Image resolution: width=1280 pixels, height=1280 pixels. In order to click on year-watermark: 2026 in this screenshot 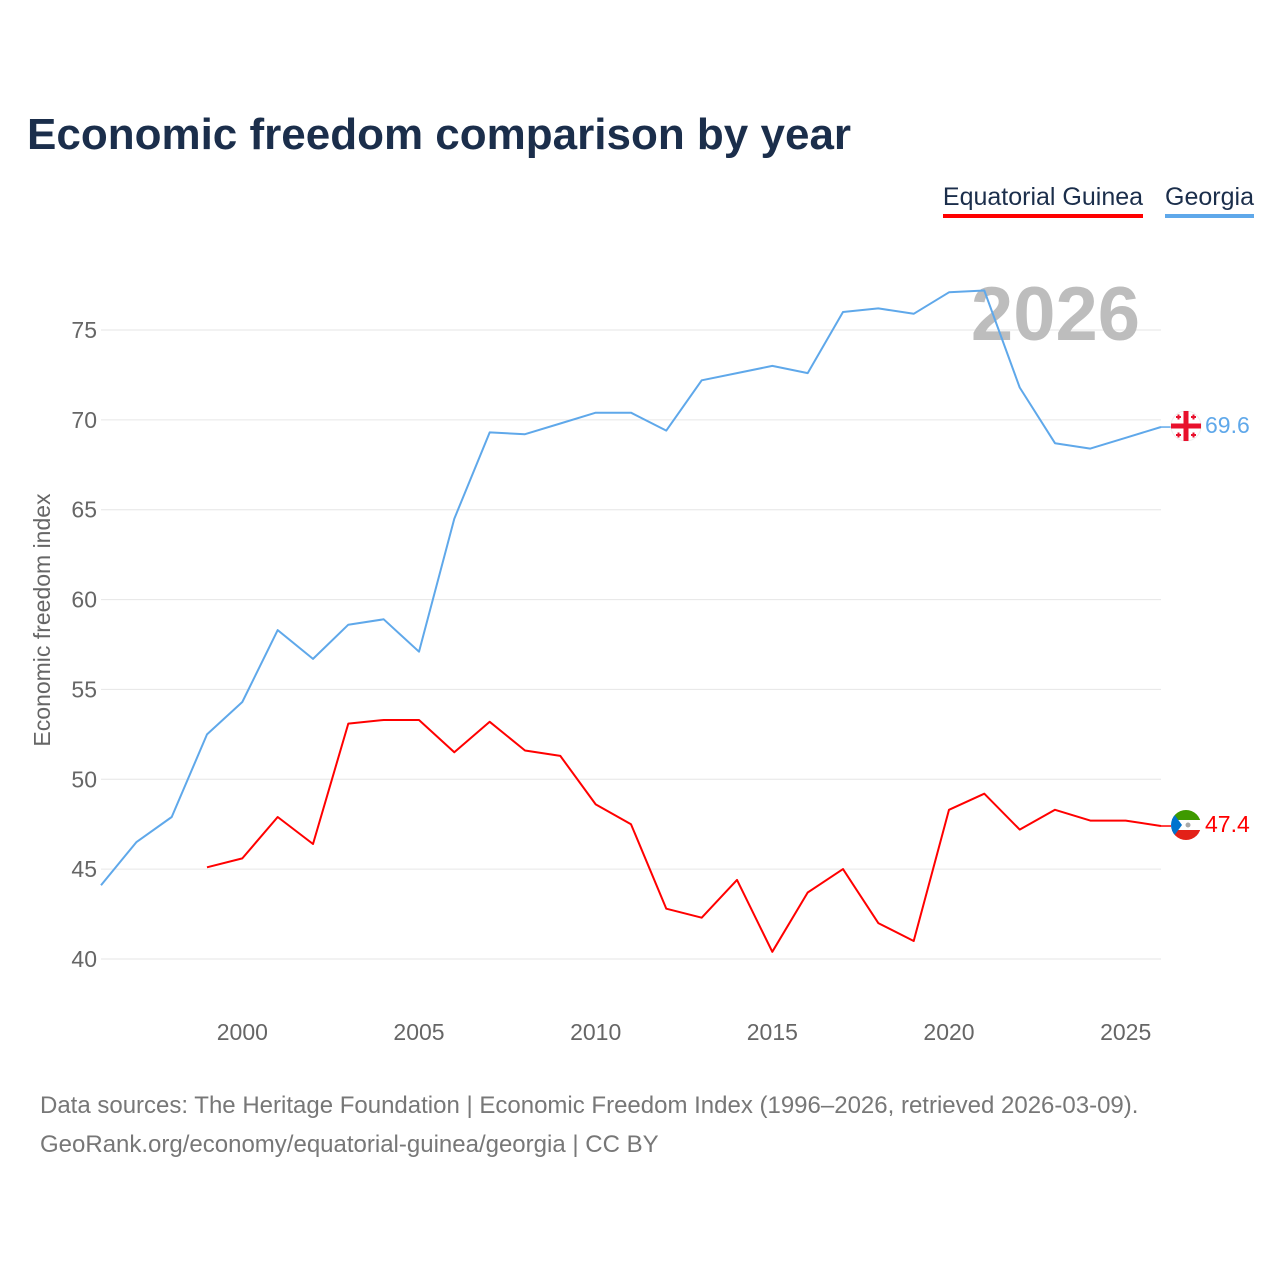, I will do `click(1055, 314)`.